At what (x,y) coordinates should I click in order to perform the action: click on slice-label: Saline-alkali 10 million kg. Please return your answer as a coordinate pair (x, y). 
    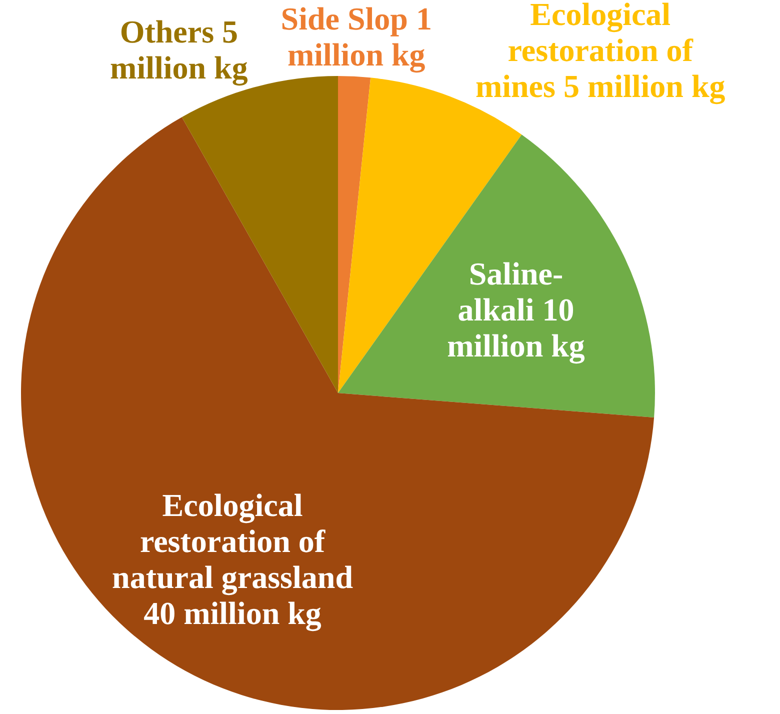
    Looking at the image, I should click on (516, 310).